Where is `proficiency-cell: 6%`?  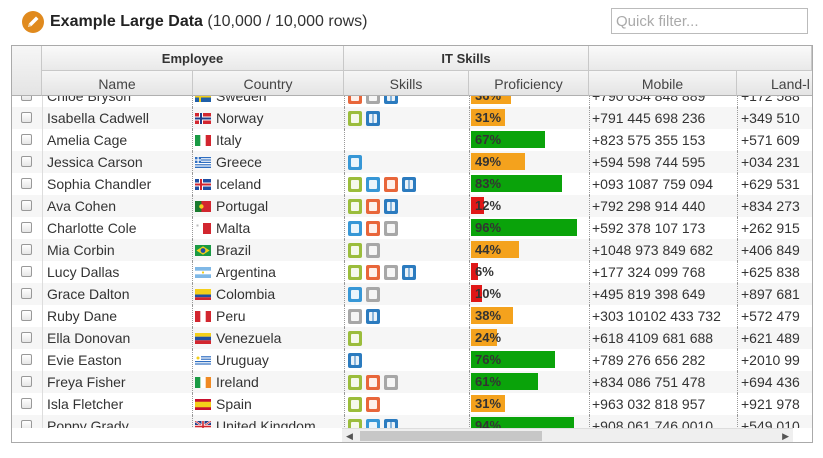
proficiency-cell: 6% is located at coordinates (528, 272).